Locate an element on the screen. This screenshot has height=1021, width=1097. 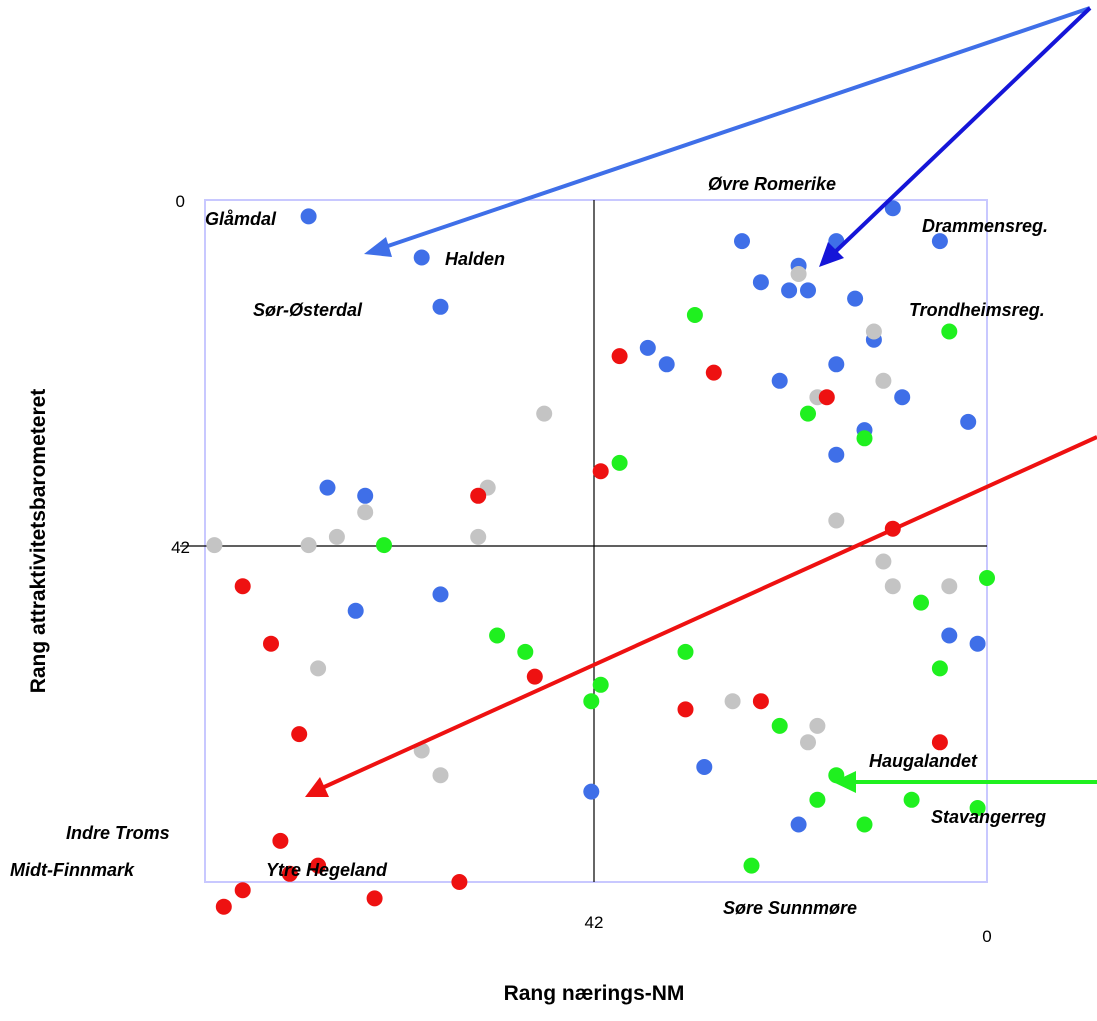
label-ytre-hegeland: Ytre Hegeland is located at coordinates (327, 870).